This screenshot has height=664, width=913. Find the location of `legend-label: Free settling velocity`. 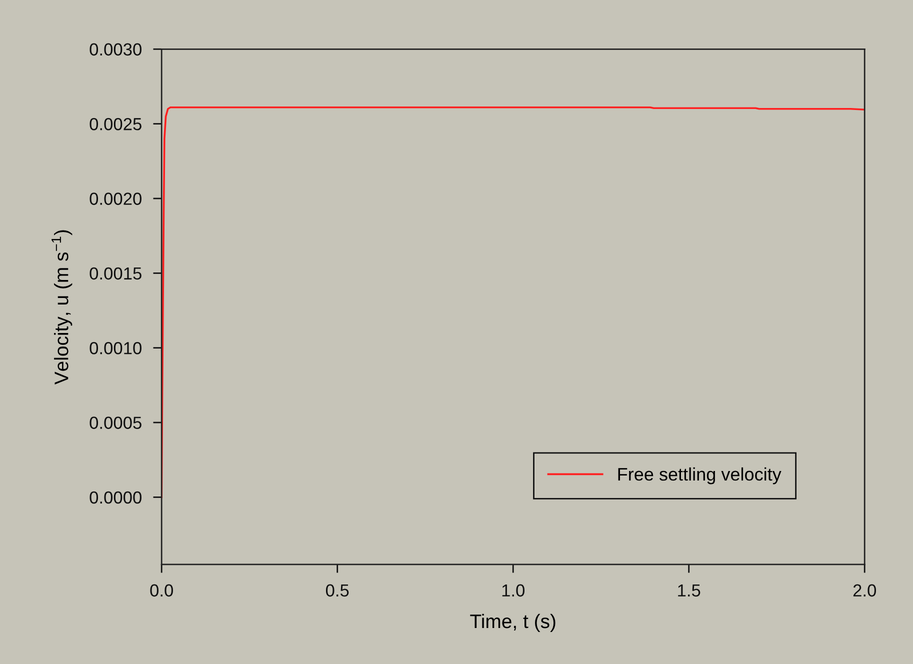

legend-label: Free settling velocity is located at coordinates (700, 475).